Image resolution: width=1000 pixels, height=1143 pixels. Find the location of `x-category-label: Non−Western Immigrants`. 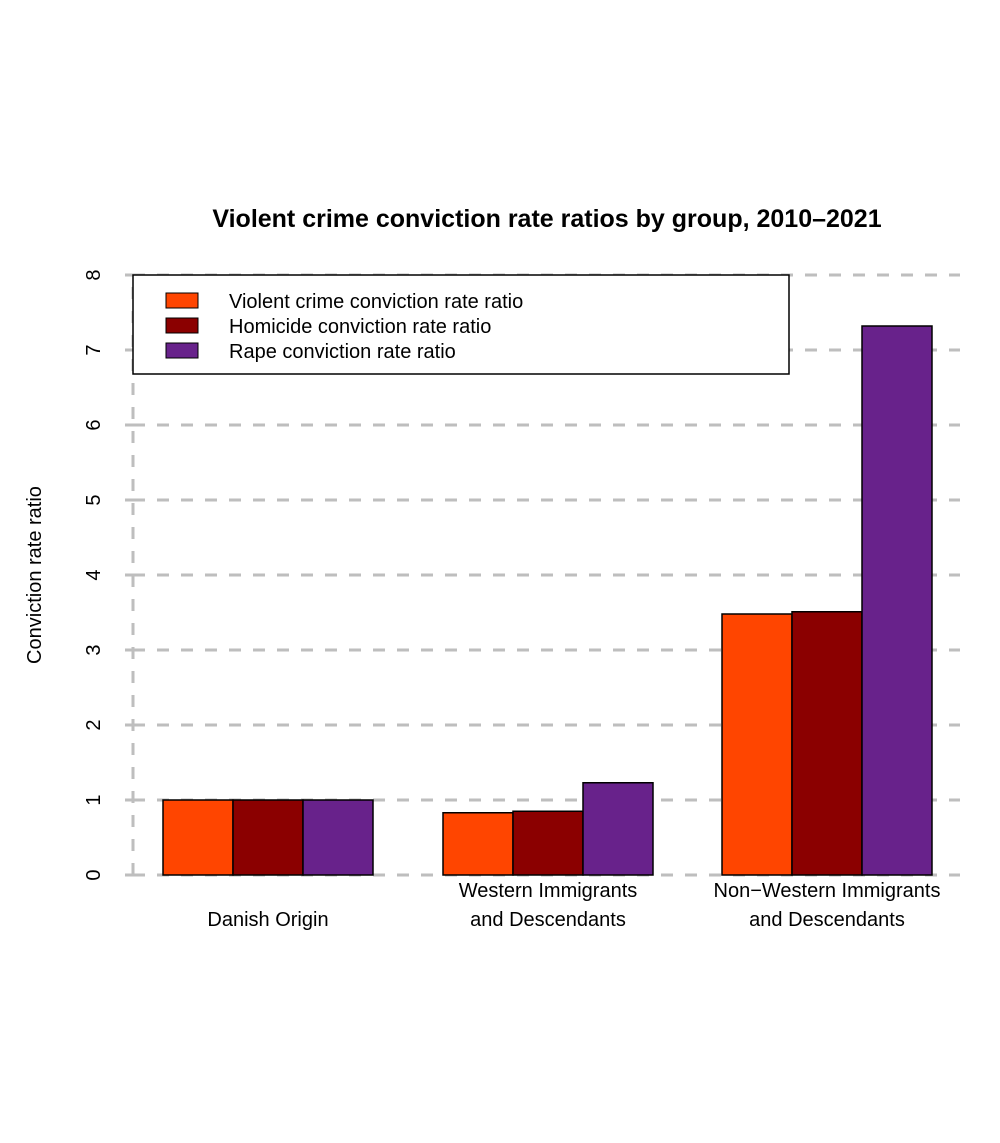

x-category-label: Non−Western Immigrants is located at coordinates (827, 891).